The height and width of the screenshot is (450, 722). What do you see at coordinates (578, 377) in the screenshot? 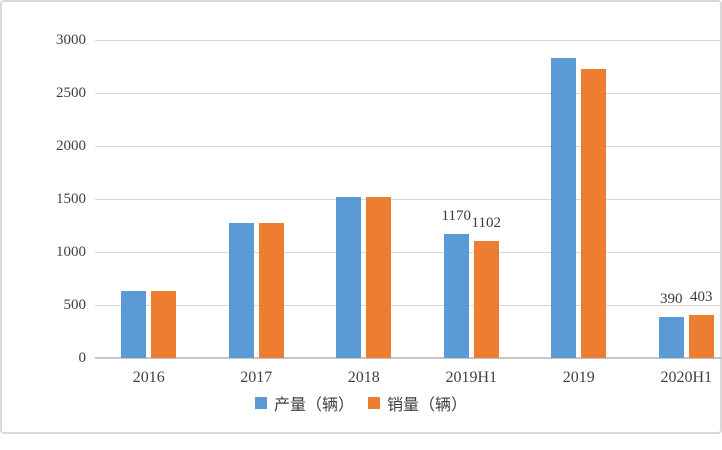
I see `x-axis-category-label: 2019` at bounding box center [578, 377].